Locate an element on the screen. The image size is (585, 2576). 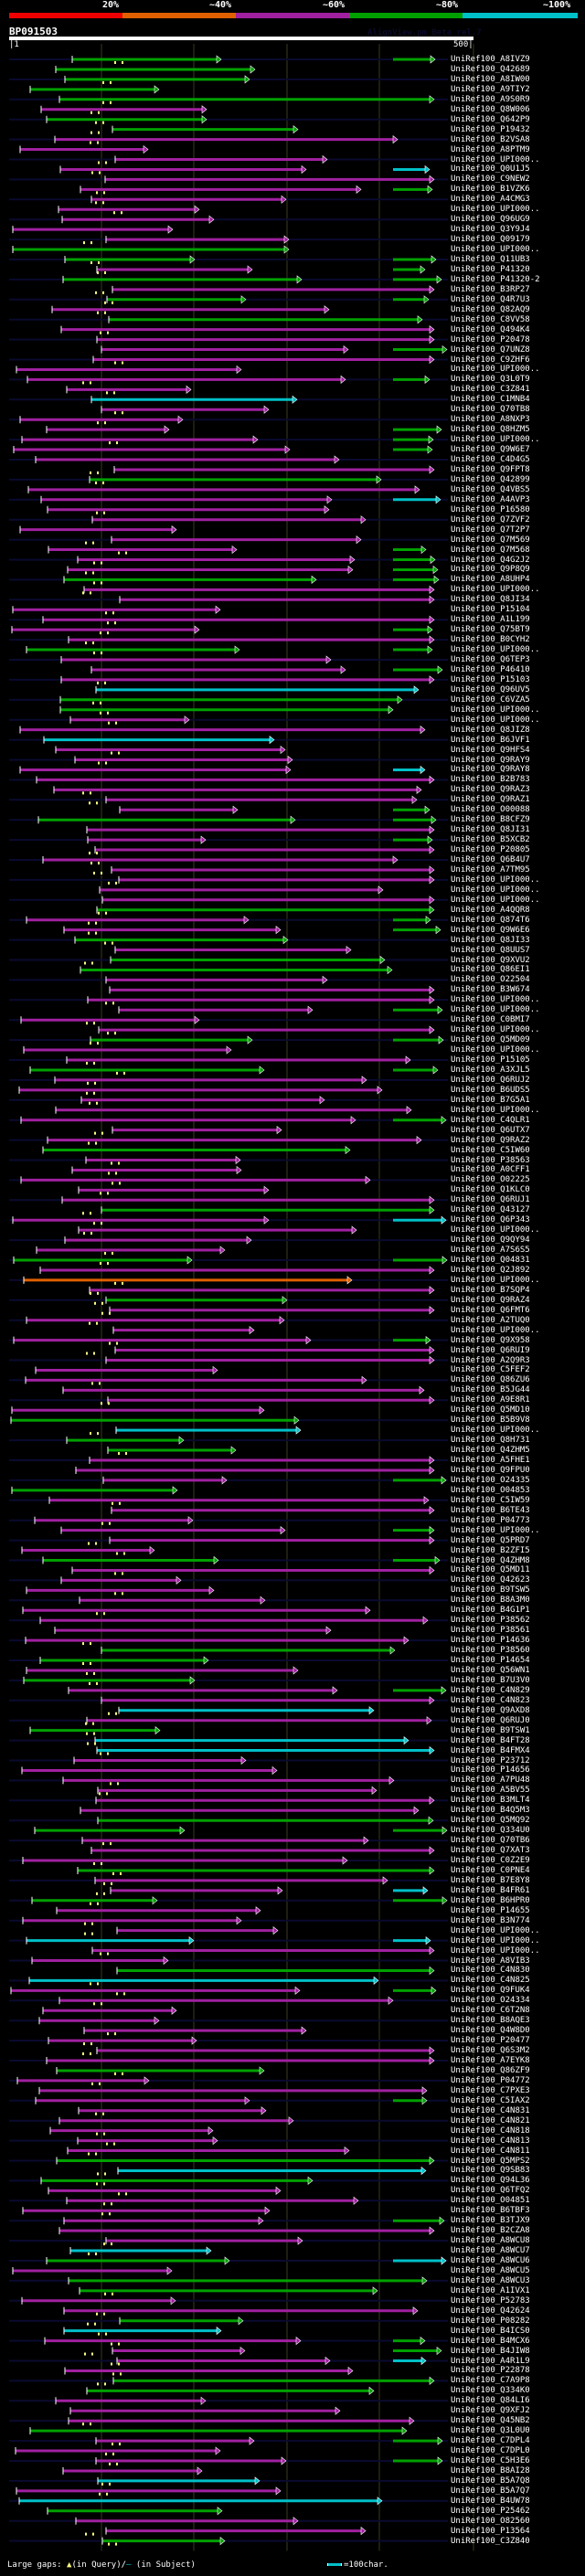
hit-label: UniRef100_Q874T6 is located at coordinates (490, 920).